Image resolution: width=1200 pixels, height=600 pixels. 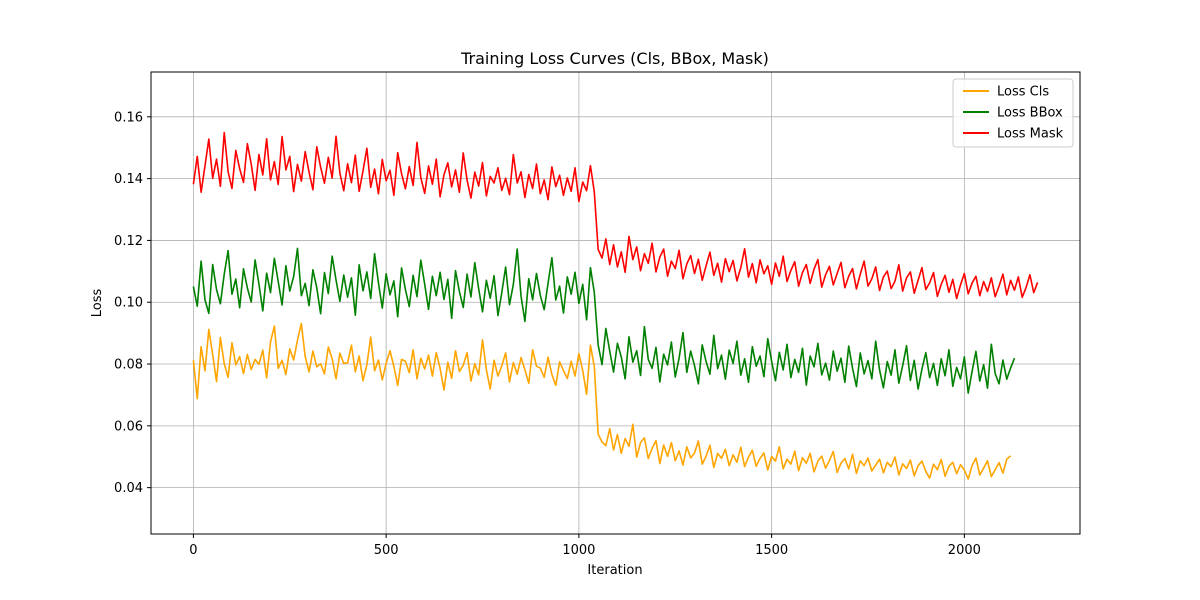 What do you see at coordinates (614, 58) in the screenshot?
I see `chart-title: Training Loss Curves (Cls, BBox, Mask)` at bounding box center [614, 58].